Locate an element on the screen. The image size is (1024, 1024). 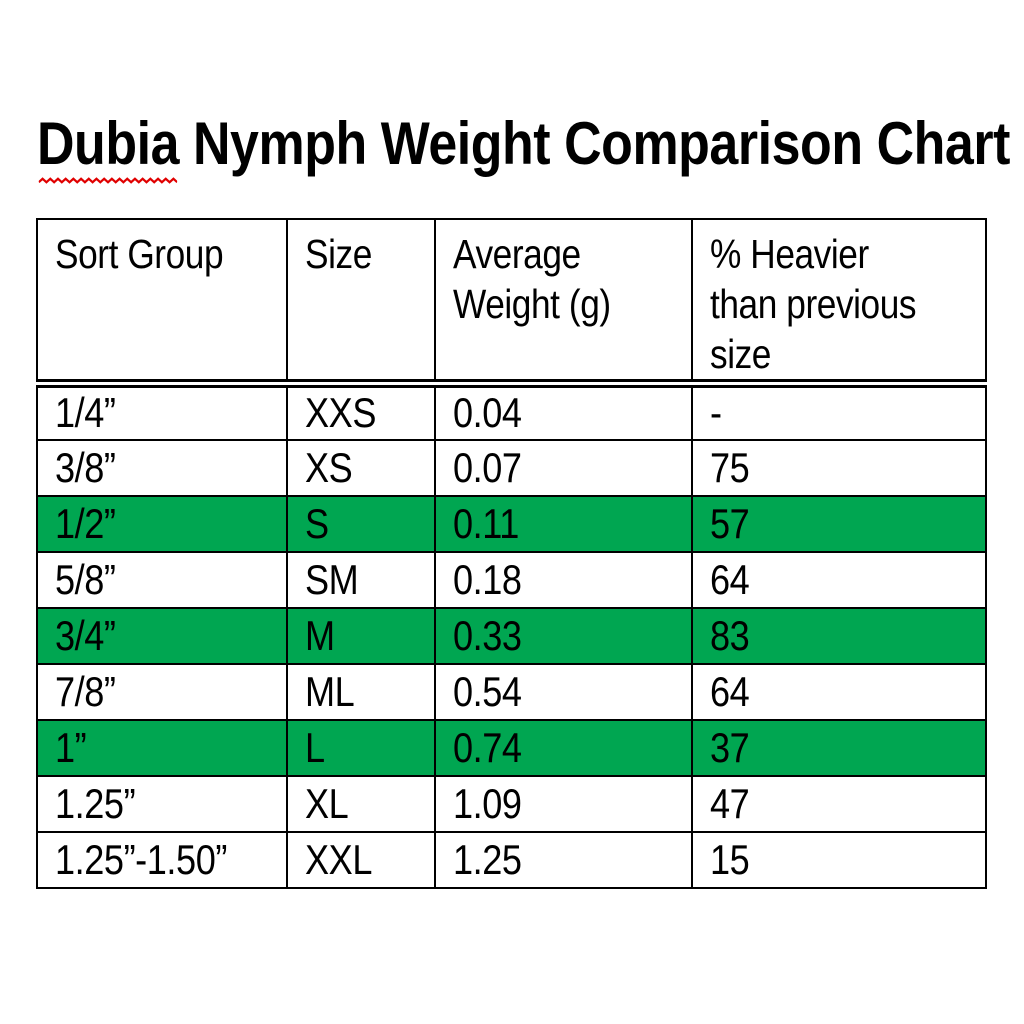
cell-value: 75 is located at coordinates (730, 467).